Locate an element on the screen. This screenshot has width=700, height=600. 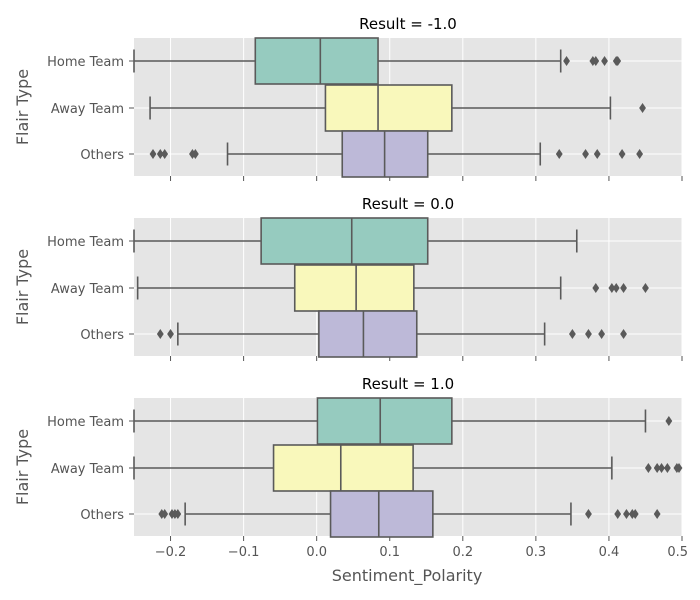
x-tick-label: 0.1 is located at coordinates (389, 552).